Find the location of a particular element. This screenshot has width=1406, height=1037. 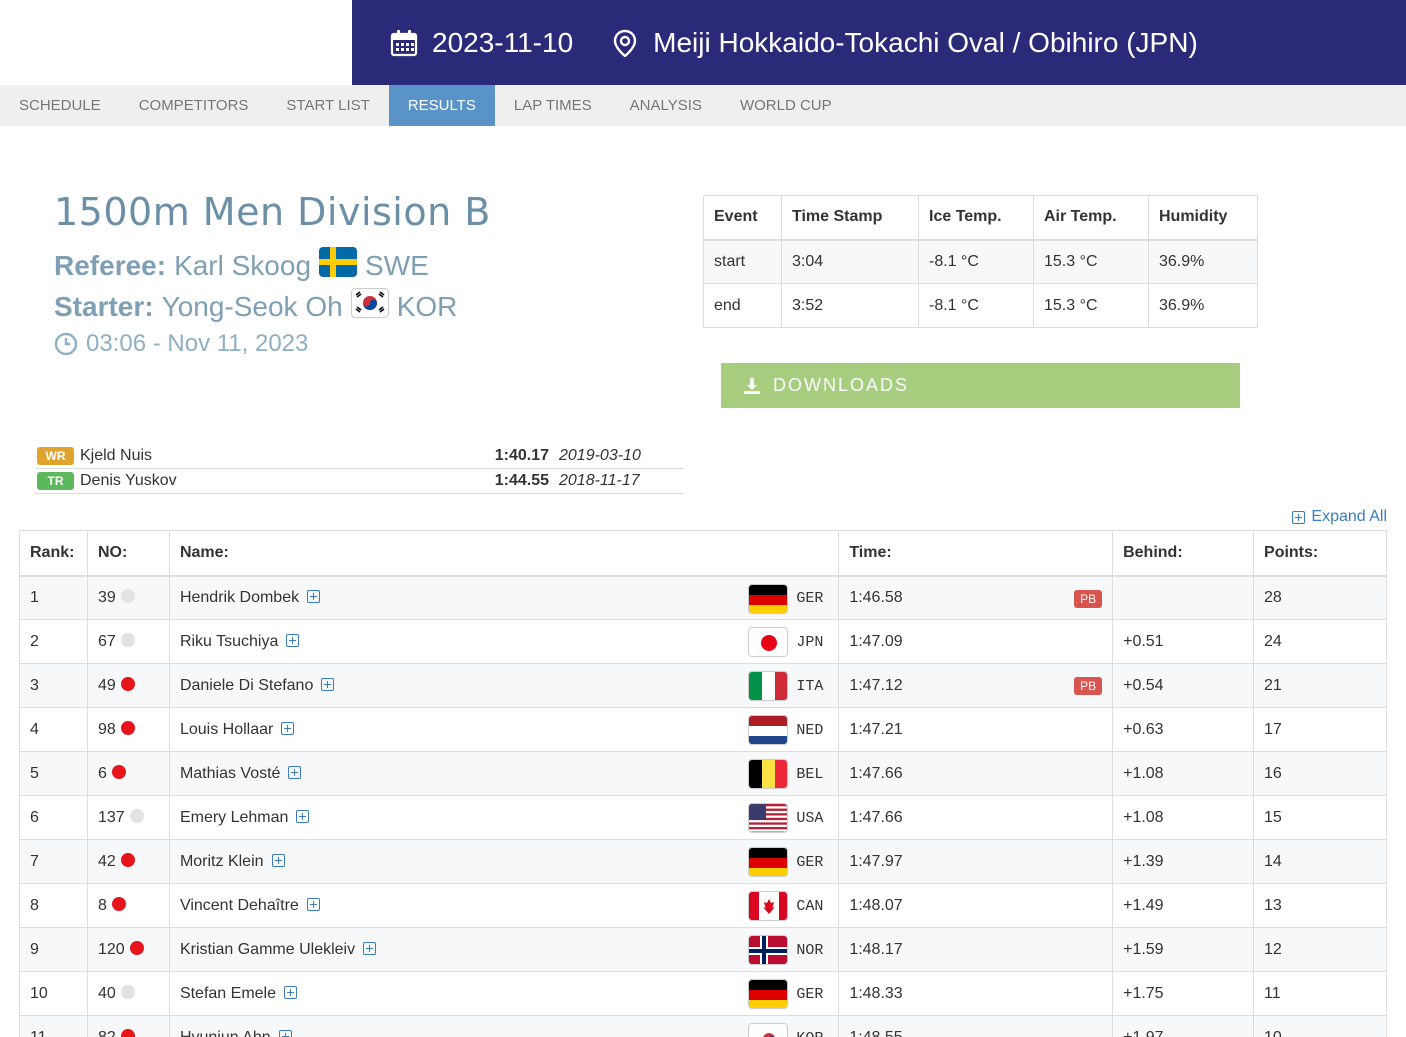

skater-name: Mathias Vosté is located at coordinates (230, 773).